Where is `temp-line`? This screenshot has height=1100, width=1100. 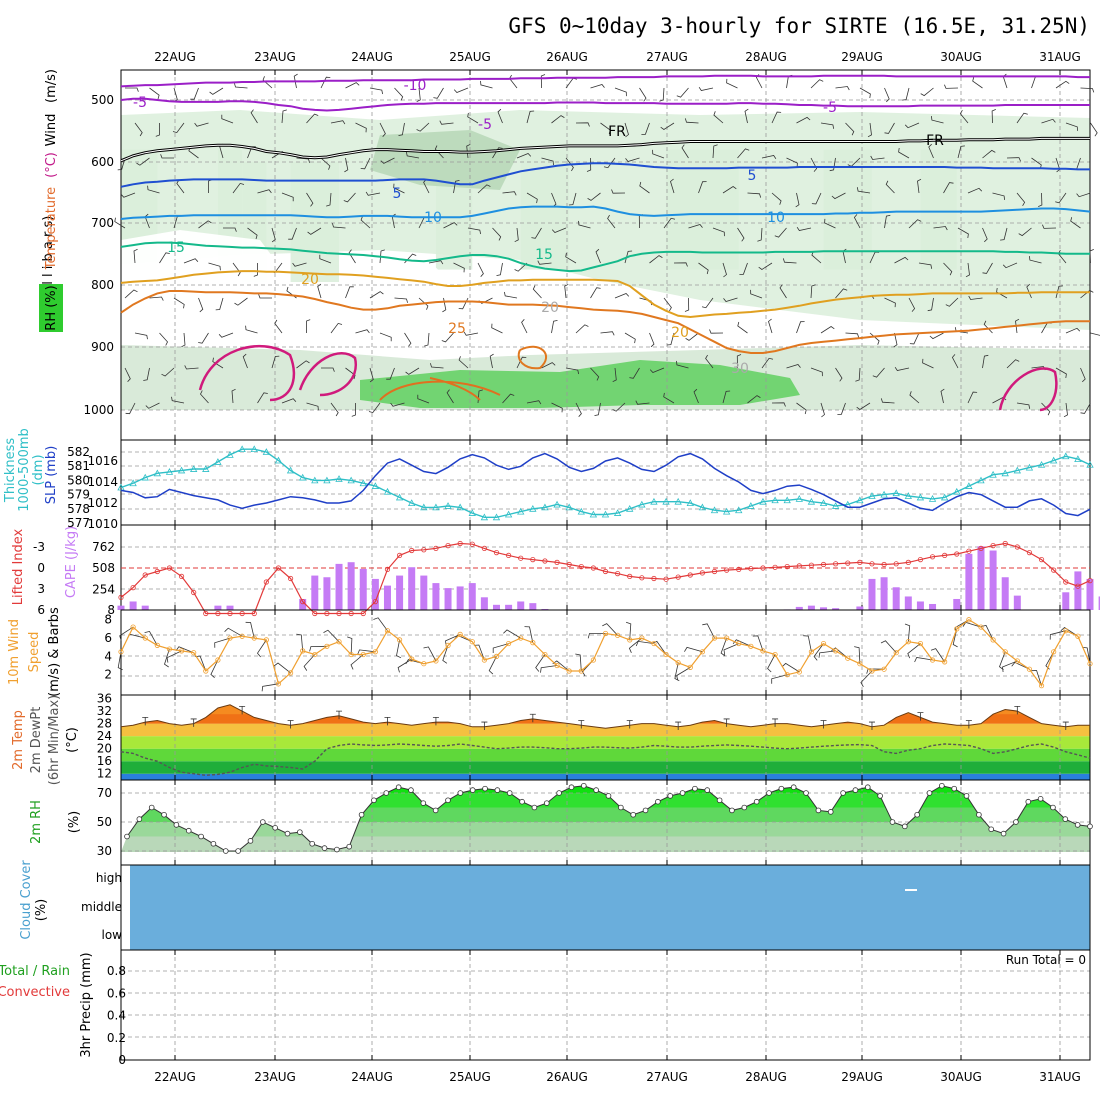 temp-line is located at coordinates (605, 716).